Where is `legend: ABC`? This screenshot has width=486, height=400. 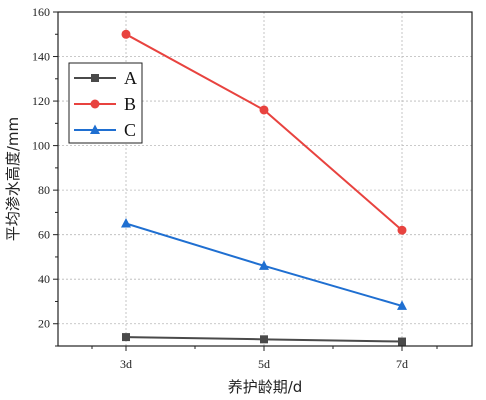
legend: ABC is located at coordinates (105, 103).